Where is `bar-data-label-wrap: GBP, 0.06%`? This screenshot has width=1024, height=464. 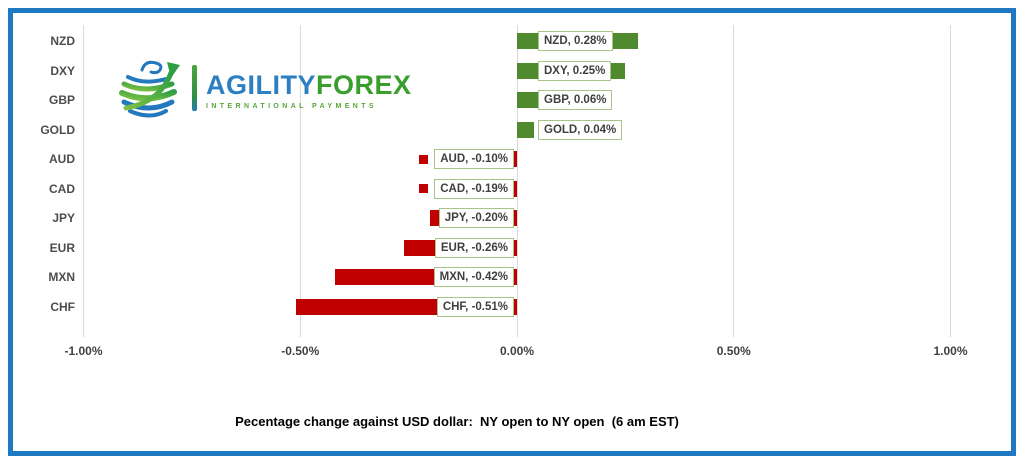
bar-data-label-wrap: GBP, 0.06% is located at coordinates (575, 100).